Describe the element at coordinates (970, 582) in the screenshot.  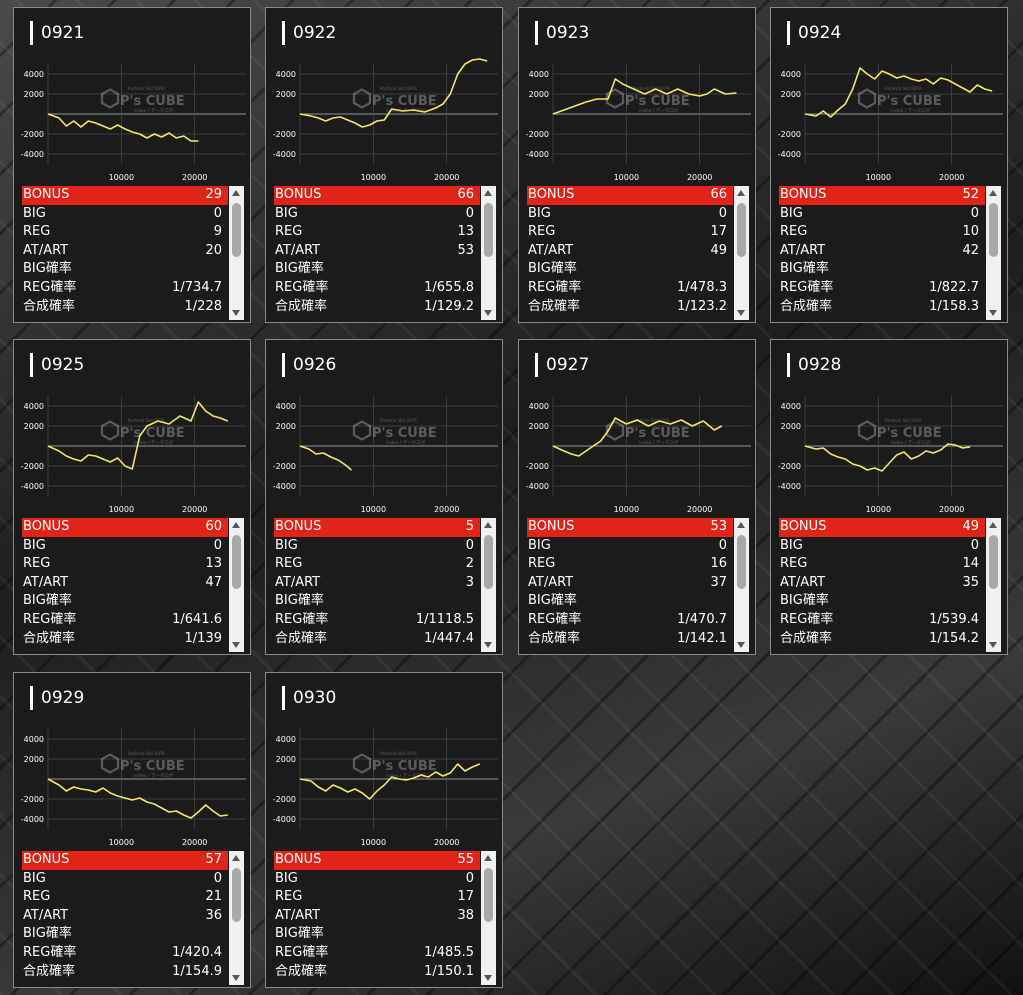
I see `stat-value: 35` at that location.